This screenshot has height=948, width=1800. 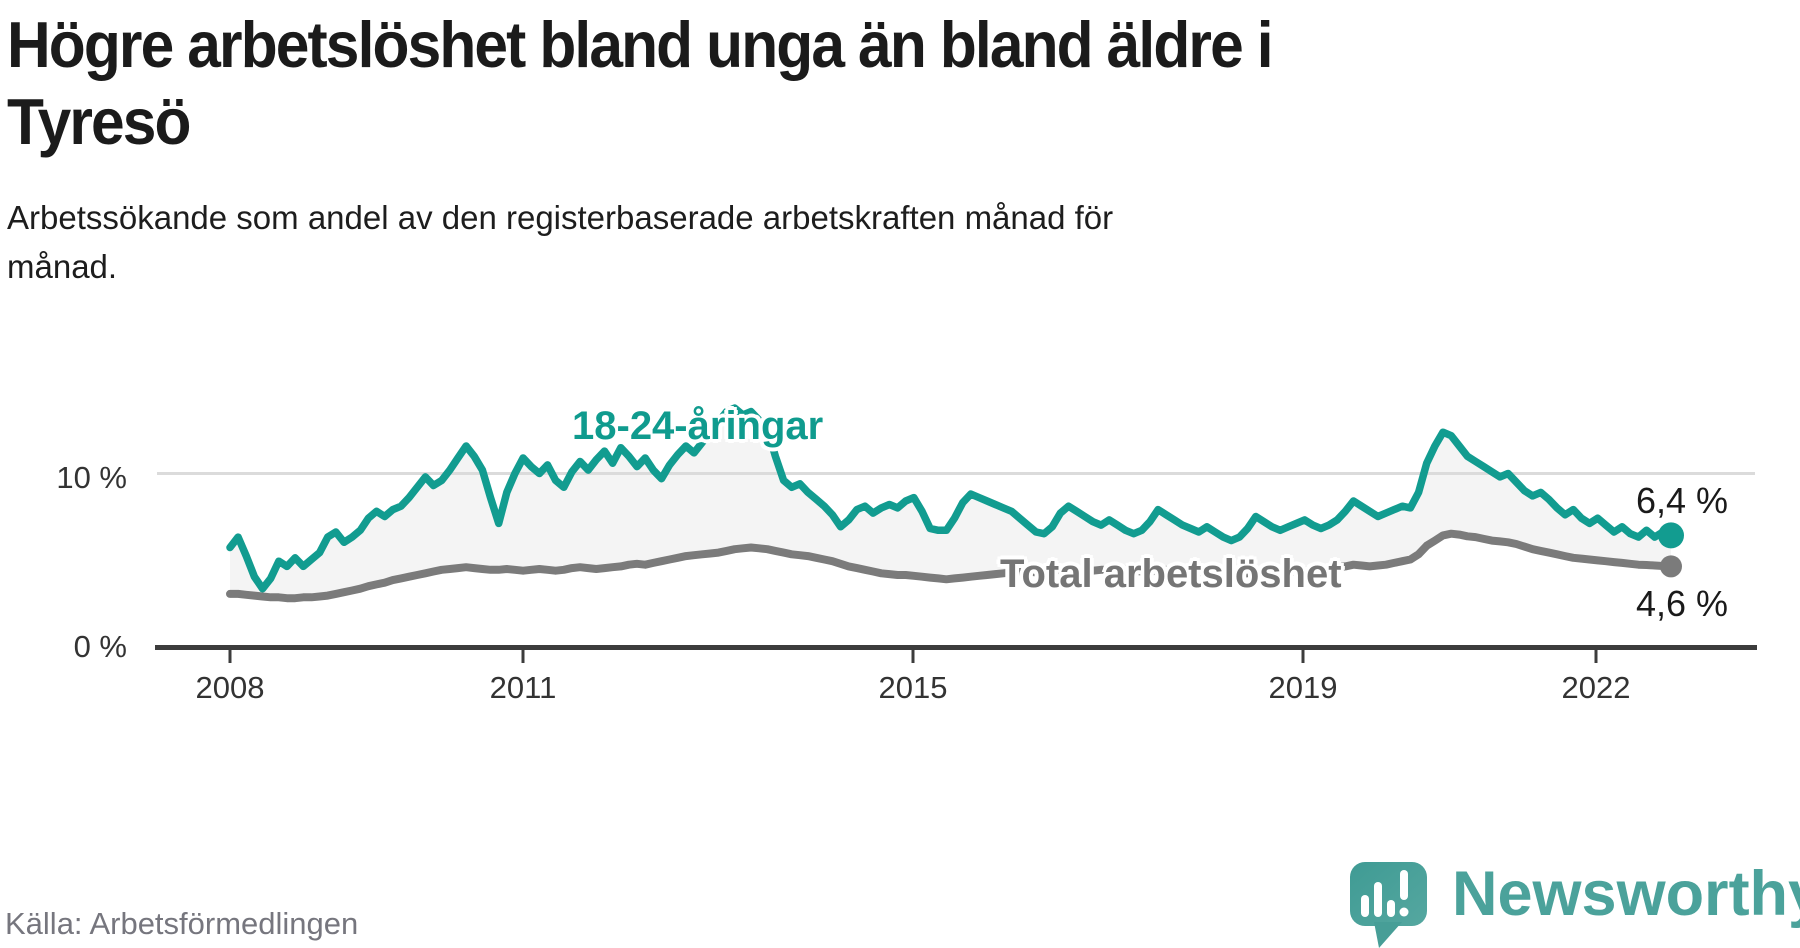 I want to click on x-tick-label: 2015, so click(x=913, y=687).